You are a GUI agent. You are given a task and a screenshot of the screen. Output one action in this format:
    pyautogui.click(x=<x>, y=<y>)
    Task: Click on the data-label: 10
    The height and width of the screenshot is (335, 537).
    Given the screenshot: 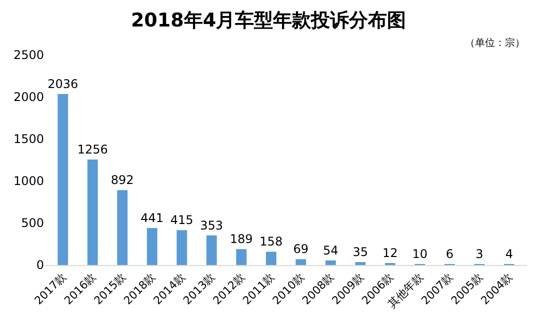 What is the action you would take?
    pyautogui.click(x=420, y=254)
    